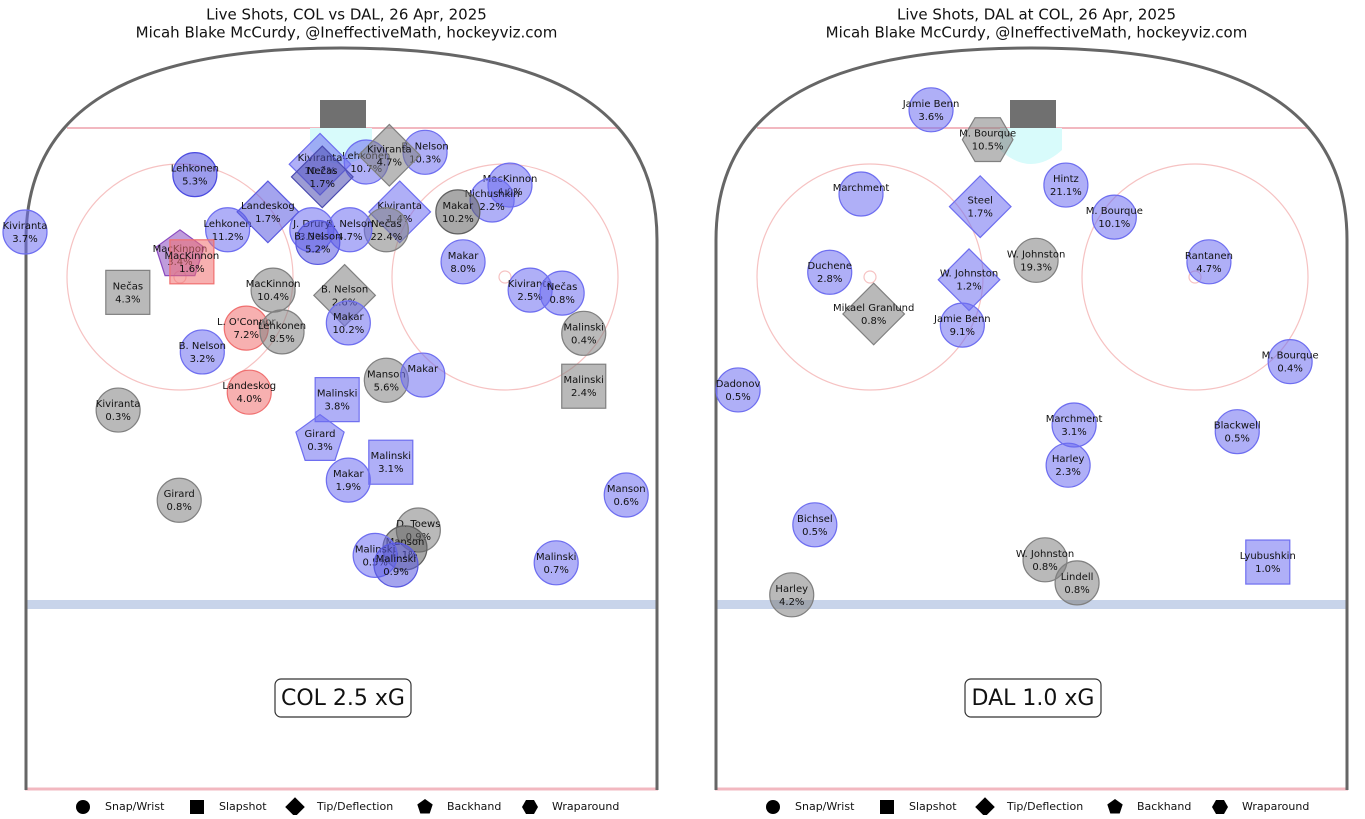 This screenshot has width=1365, height=819. I want to click on shot-player: Nichushkin, so click(492, 194).